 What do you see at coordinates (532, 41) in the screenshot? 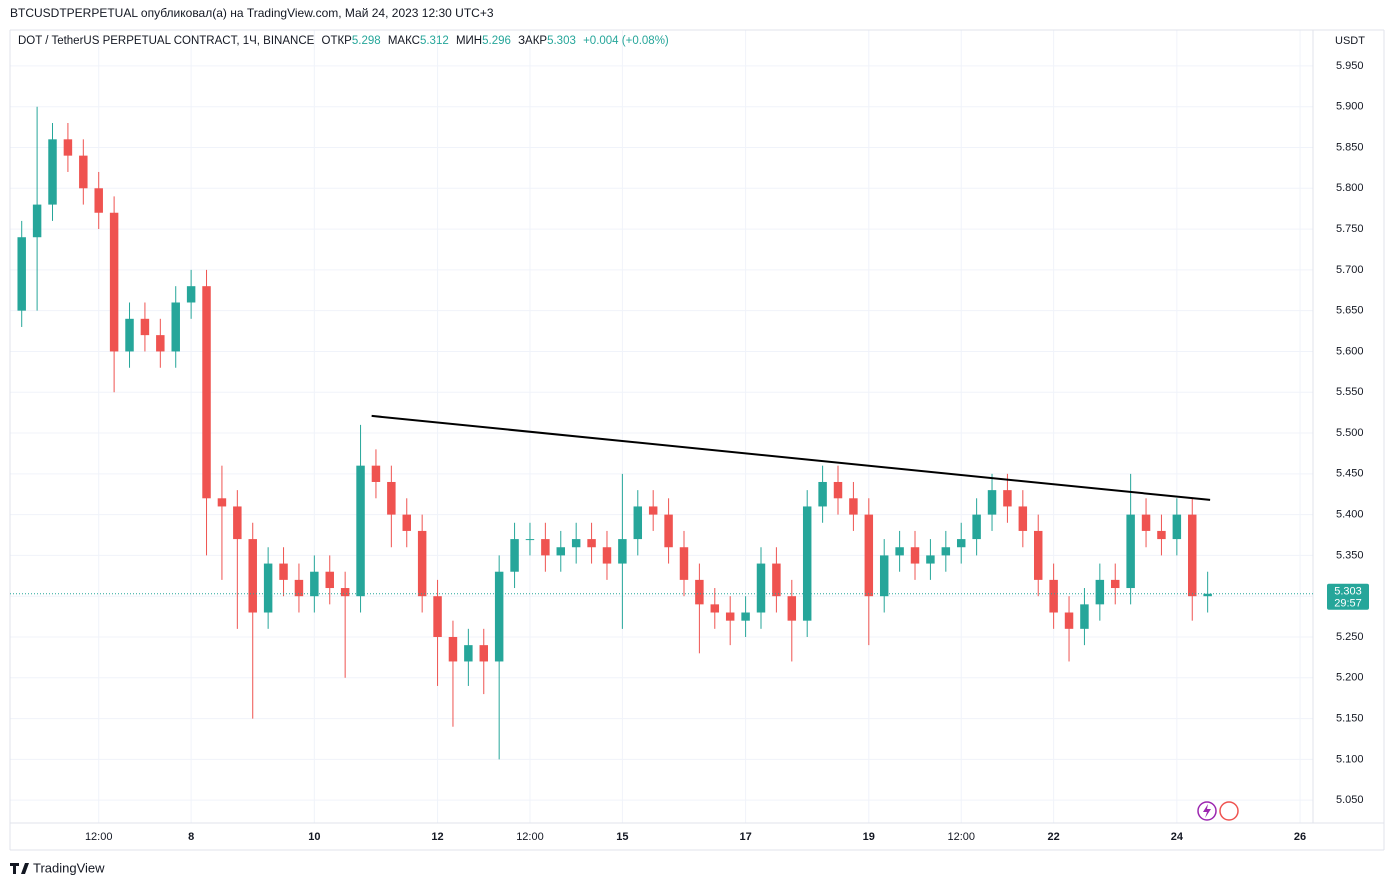
I see `close-label: ЗАКР` at bounding box center [532, 41].